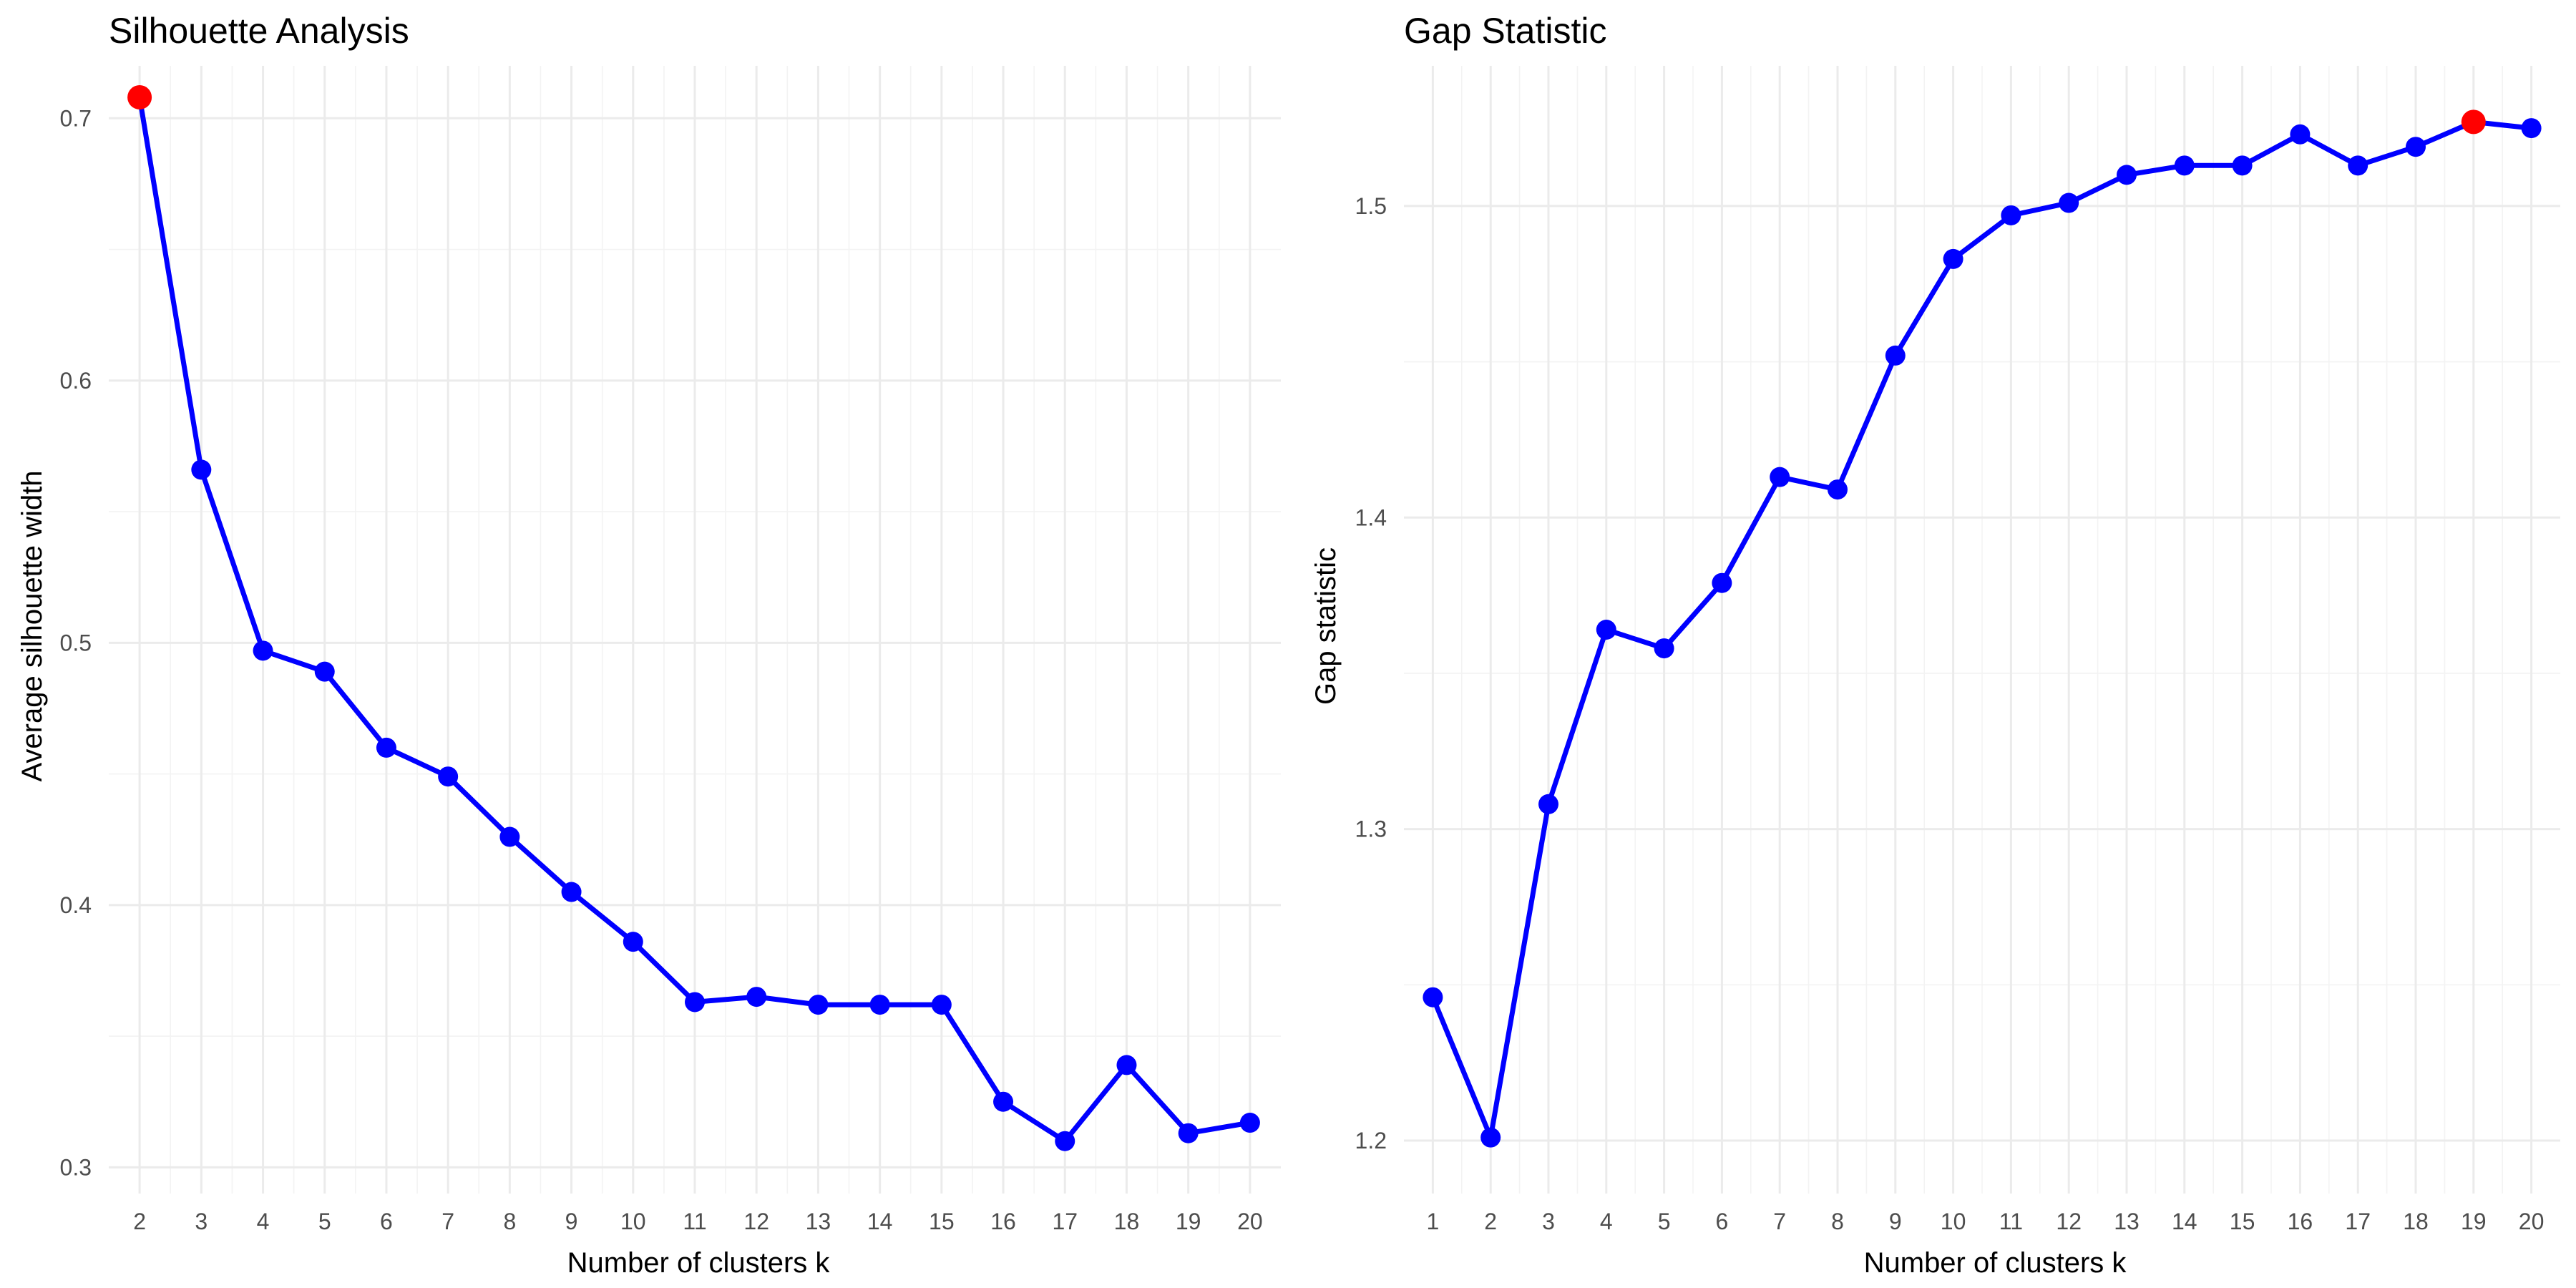 The width and height of the screenshot is (2576, 1288). I want to click on silhouette-x-tick-label: 18, so click(1127, 1221).